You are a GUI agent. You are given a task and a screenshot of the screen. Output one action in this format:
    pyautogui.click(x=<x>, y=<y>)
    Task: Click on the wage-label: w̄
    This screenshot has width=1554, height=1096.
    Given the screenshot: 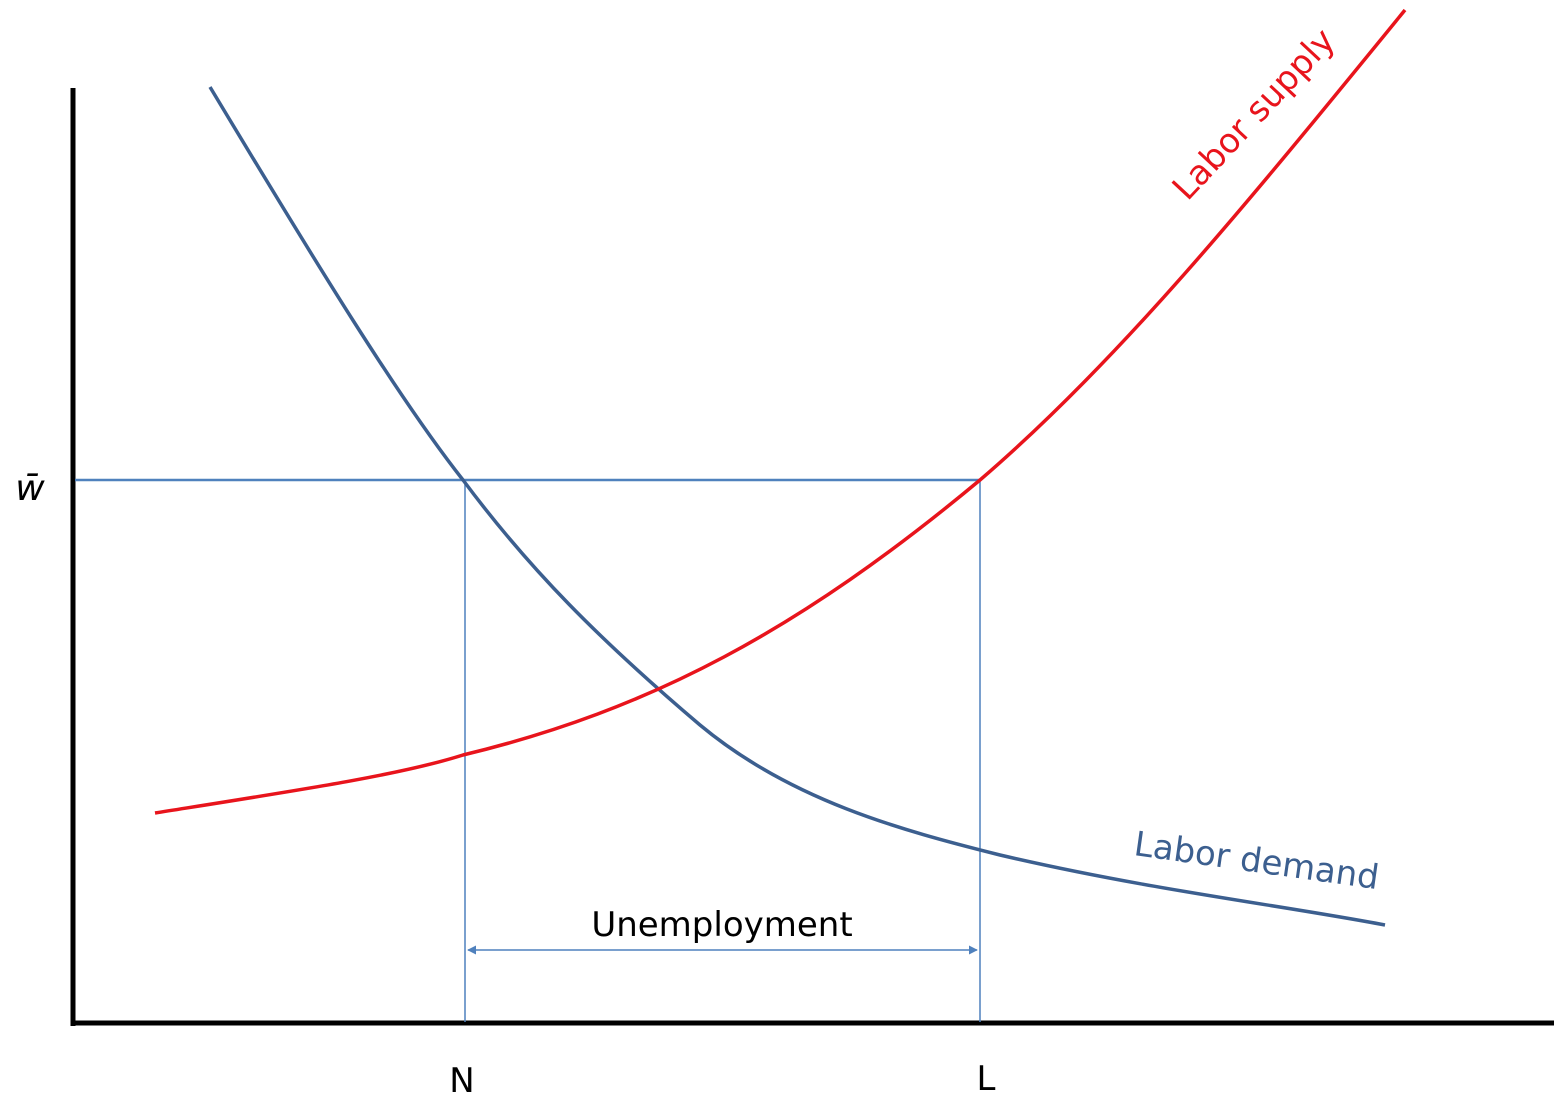 What is the action you would take?
    pyautogui.click(x=30, y=488)
    